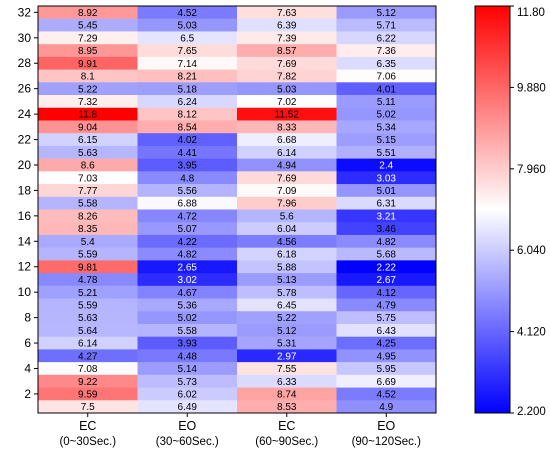  What do you see at coordinates (188, 127) in the screenshot?
I see `cell-value-label: 8.54` at bounding box center [188, 127].